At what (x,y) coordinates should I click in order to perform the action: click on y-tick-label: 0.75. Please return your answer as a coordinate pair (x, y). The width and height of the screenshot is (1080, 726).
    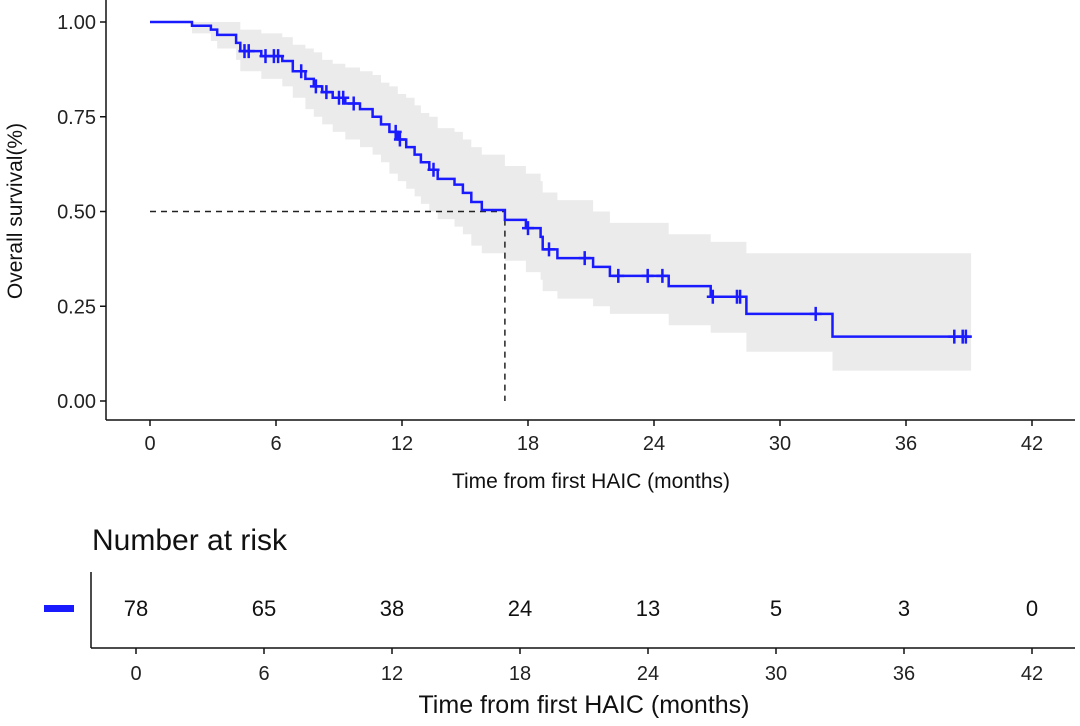
    Looking at the image, I should click on (76, 118).